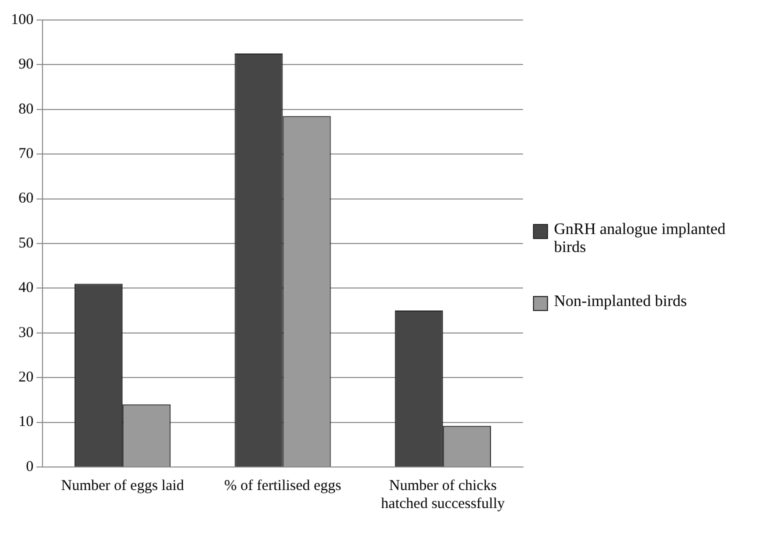  Describe the element at coordinates (26, 109) in the screenshot. I see `y-tick-label: 80` at that location.